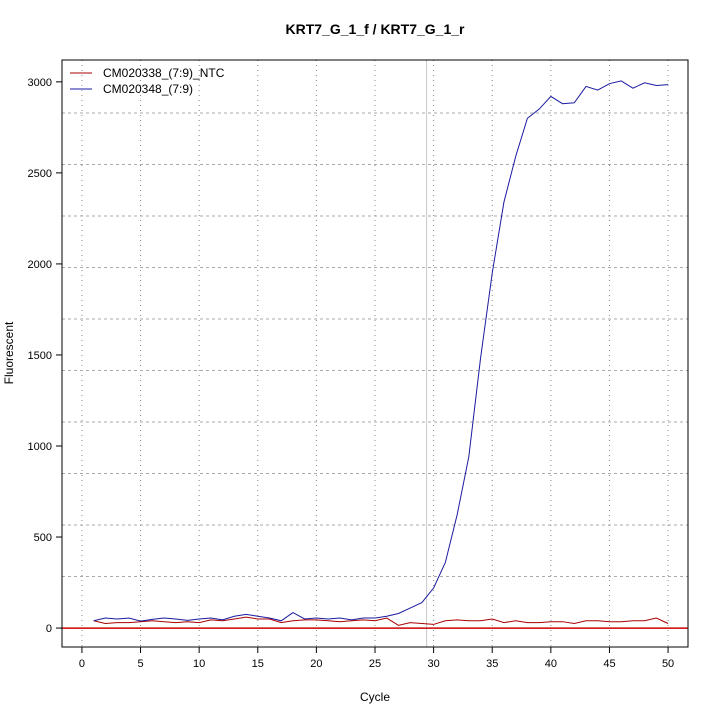  Describe the element at coordinates (9, 352) in the screenshot. I see `y-axis-label: Fluorescent` at that location.